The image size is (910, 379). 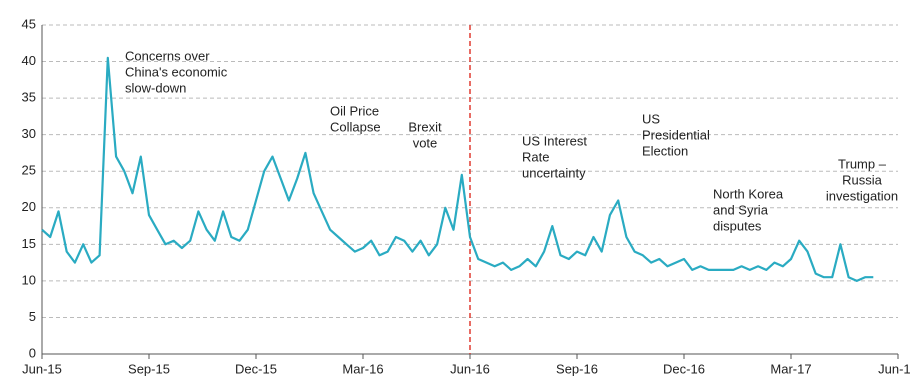 I want to click on x-tick-label: Jun-17, so click(x=894, y=368).